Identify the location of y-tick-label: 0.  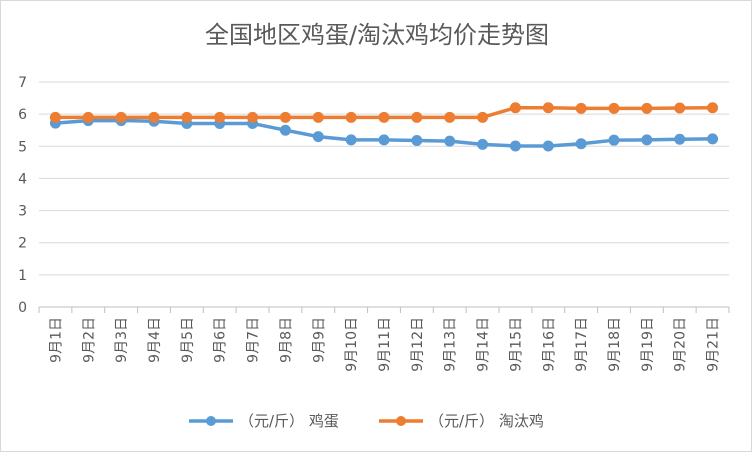
(22, 308).